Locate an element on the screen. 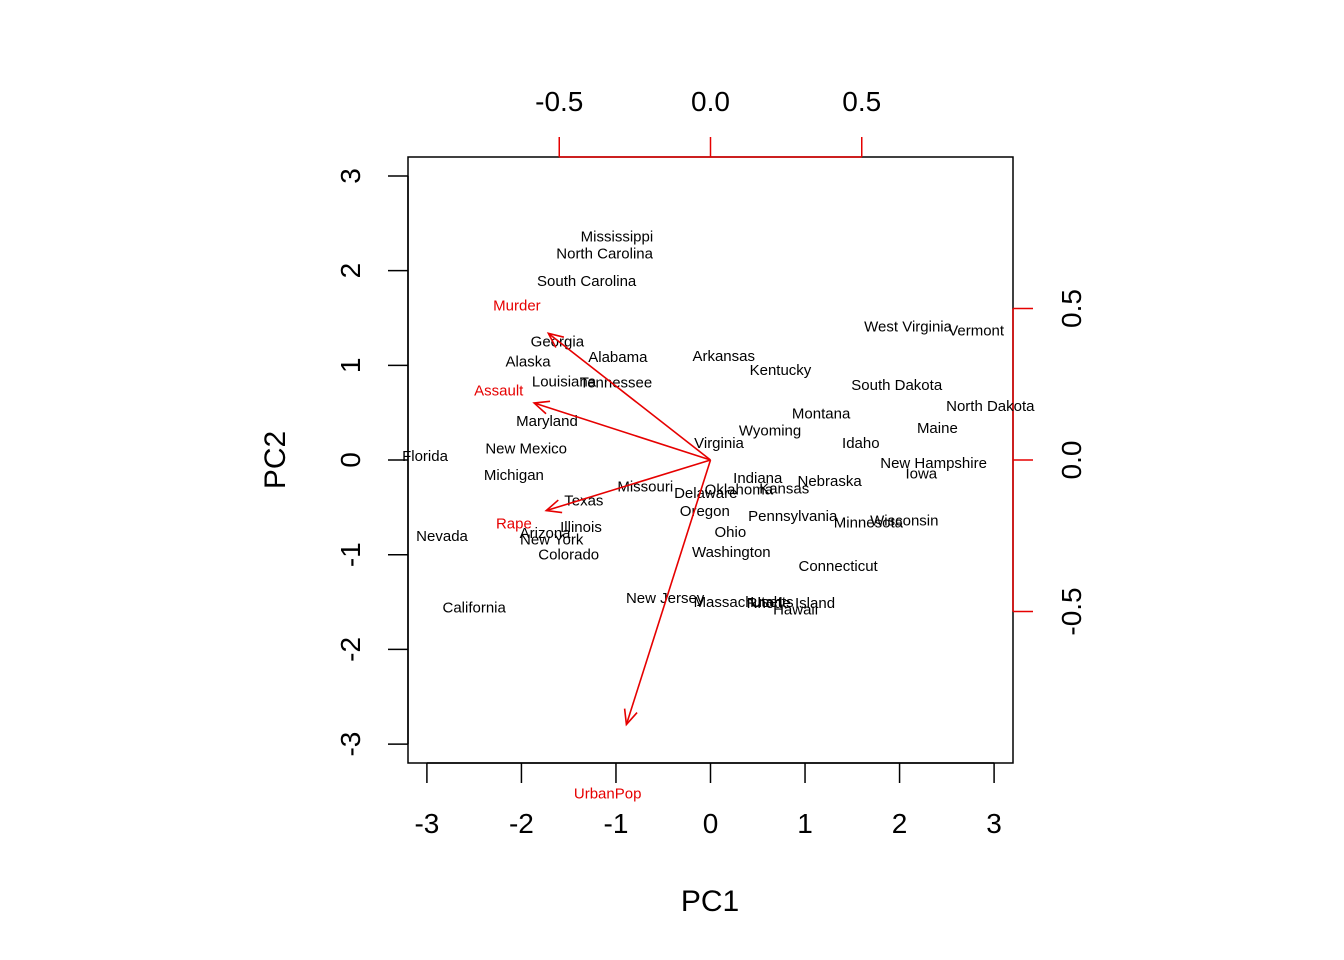  right-tick-label: 0.0 is located at coordinates (1071, 460).